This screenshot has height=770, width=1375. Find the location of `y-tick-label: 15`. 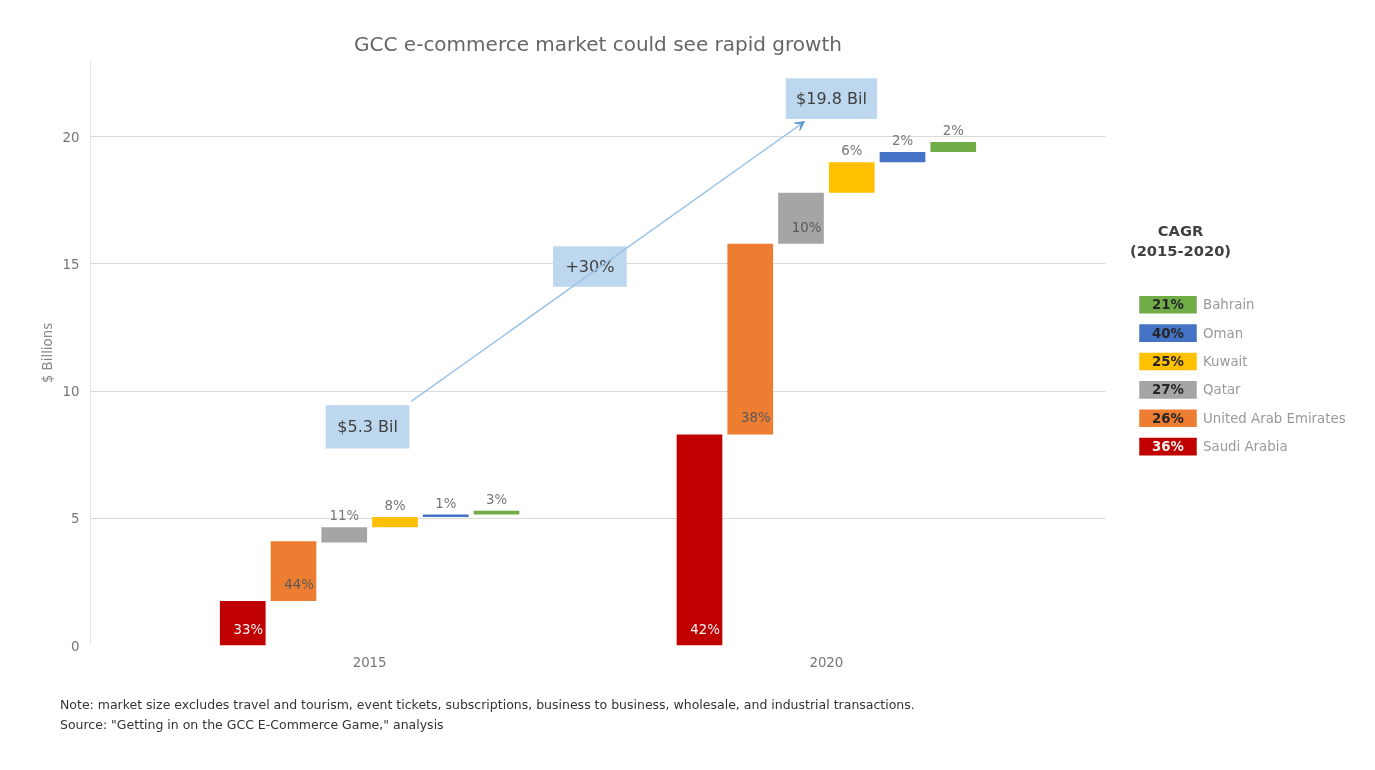

y-tick-label: 15 is located at coordinates (71, 264).